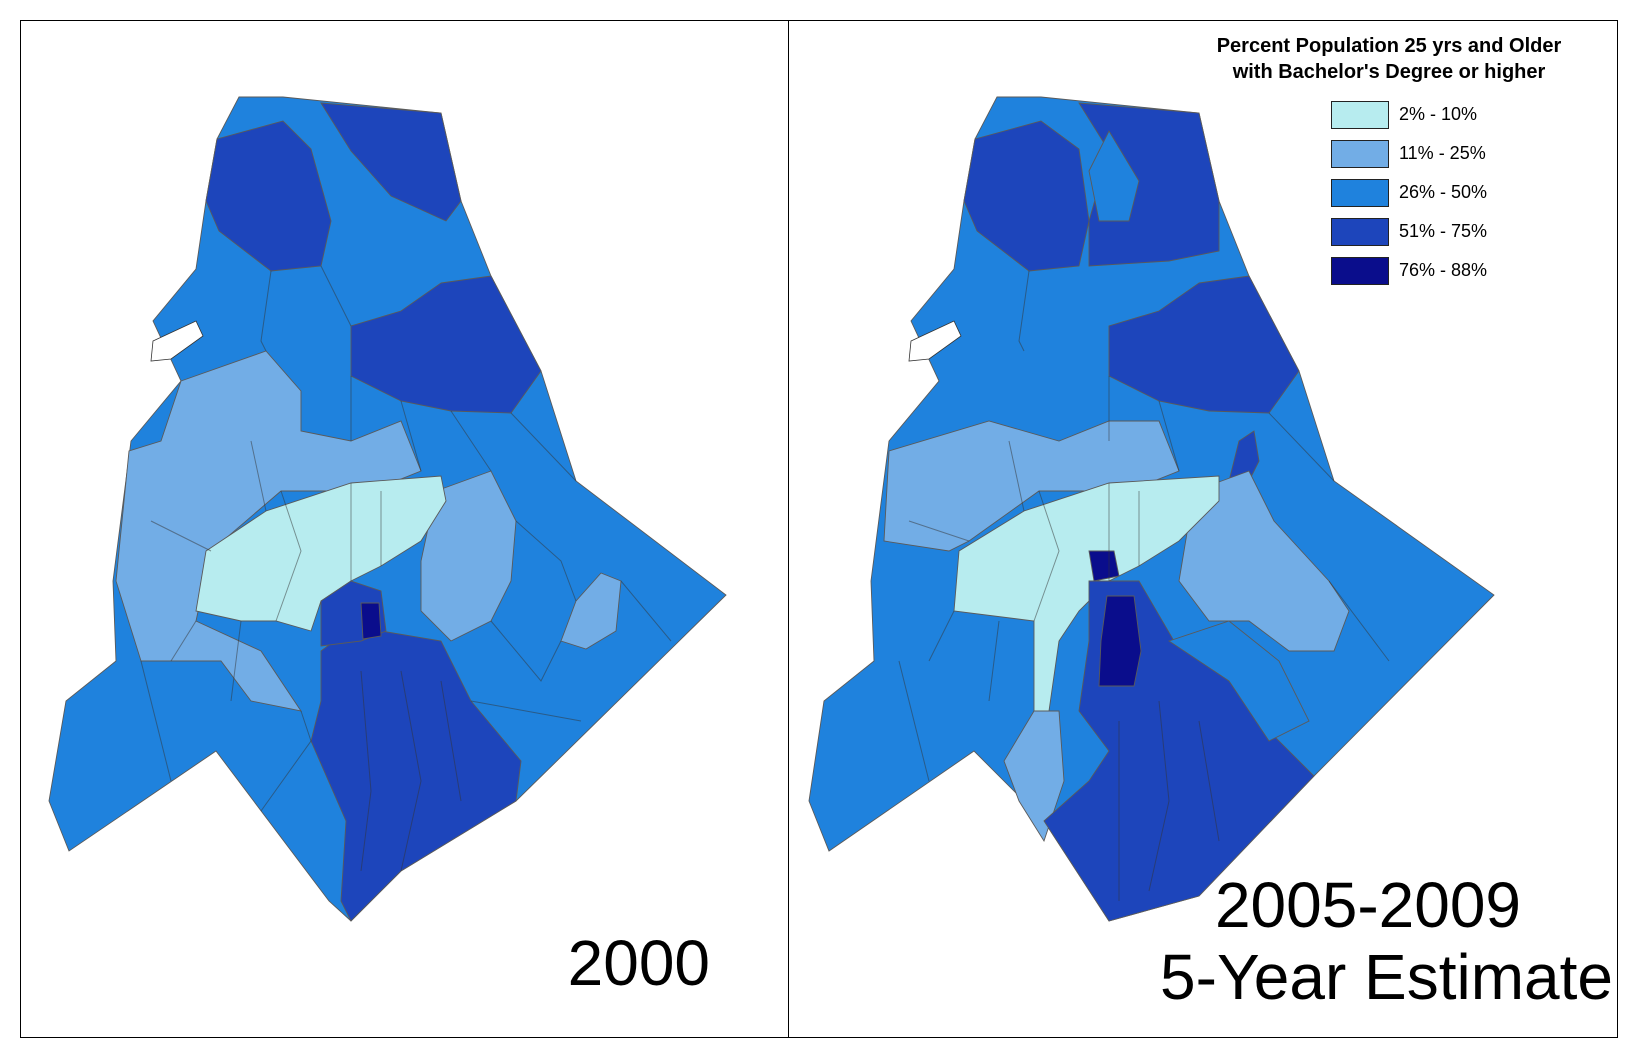 Image resolution: width=1632 pixels, height=1056 pixels. What do you see at coordinates (1386, 977) in the screenshot?
I see `year-label-5-year-estimate: 5-Year Estimate` at bounding box center [1386, 977].